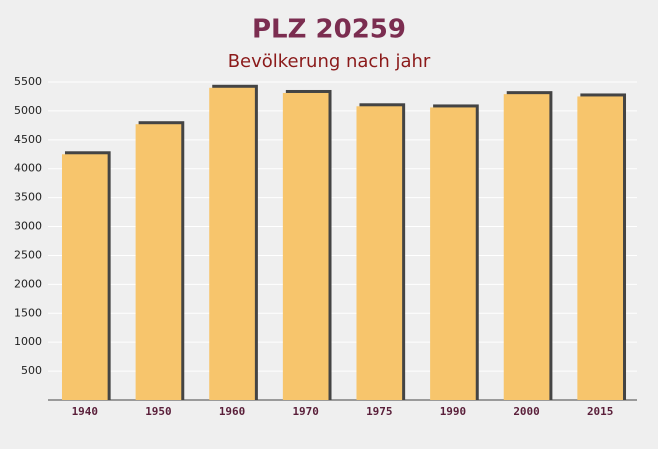 The image size is (658, 449). Describe the element at coordinates (158, 411) in the screenshot. I see `x-tick-label: 1950` at that location.